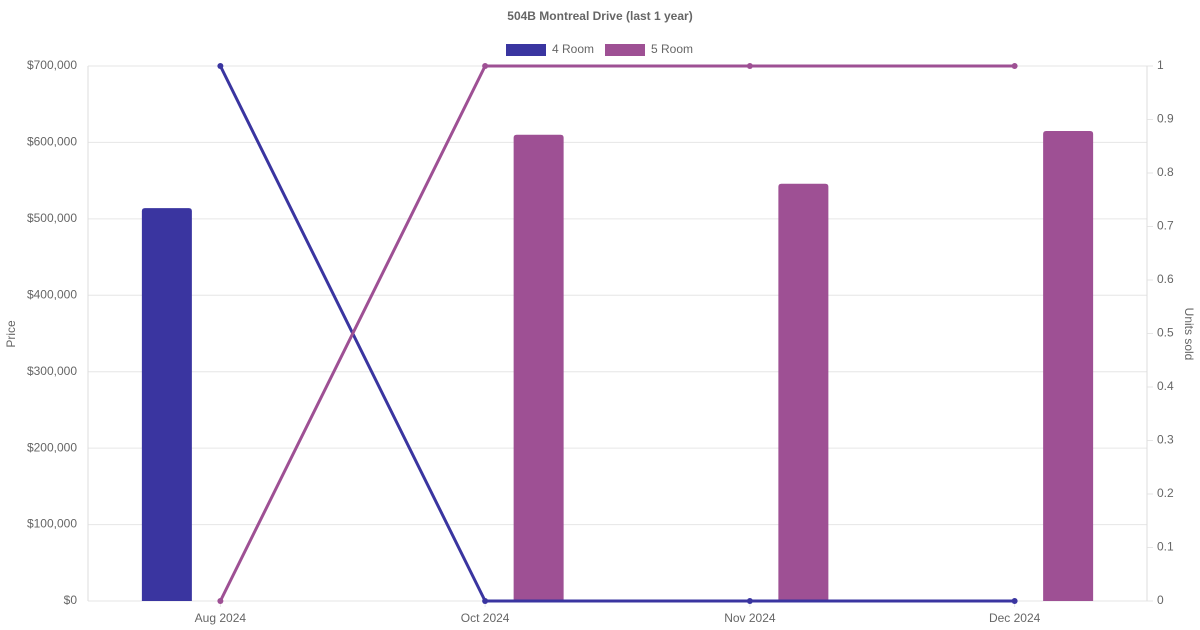 Image resolution: width=1200 pixels, height=630 pixels. I want to click on y2-tick-label: 0.6, so click(1165, 279).